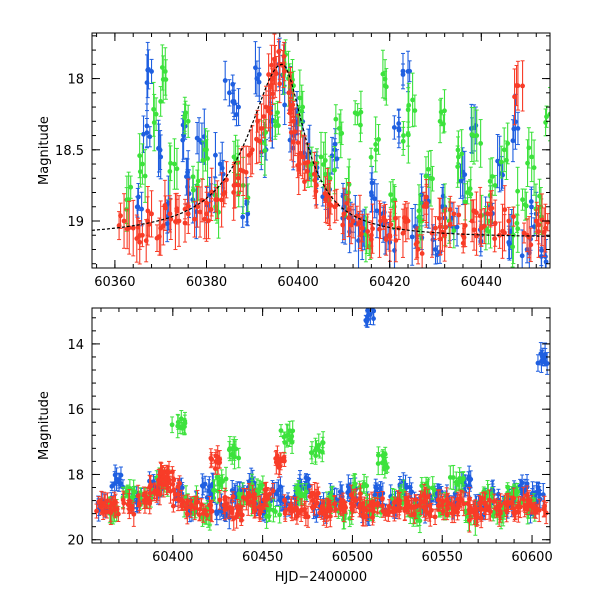 Image resolution: width=600 pixels, height=600 pixels. What do you see at coordinates (114, 282) in the screenshot?
I see `x-tick-label: 60360` at bounding box center [114, 282].